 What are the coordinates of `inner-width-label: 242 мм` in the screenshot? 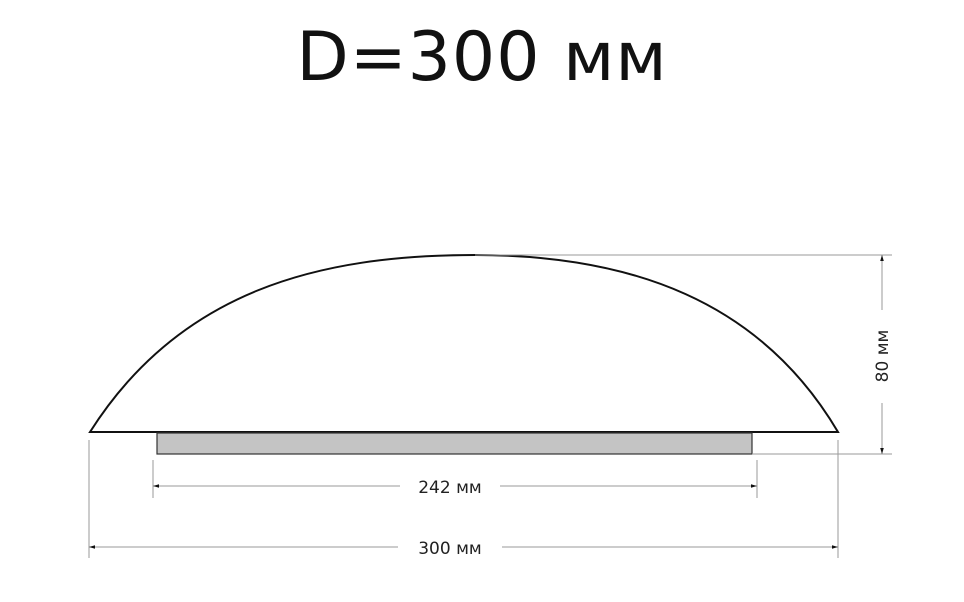 It's located at (450, 488).